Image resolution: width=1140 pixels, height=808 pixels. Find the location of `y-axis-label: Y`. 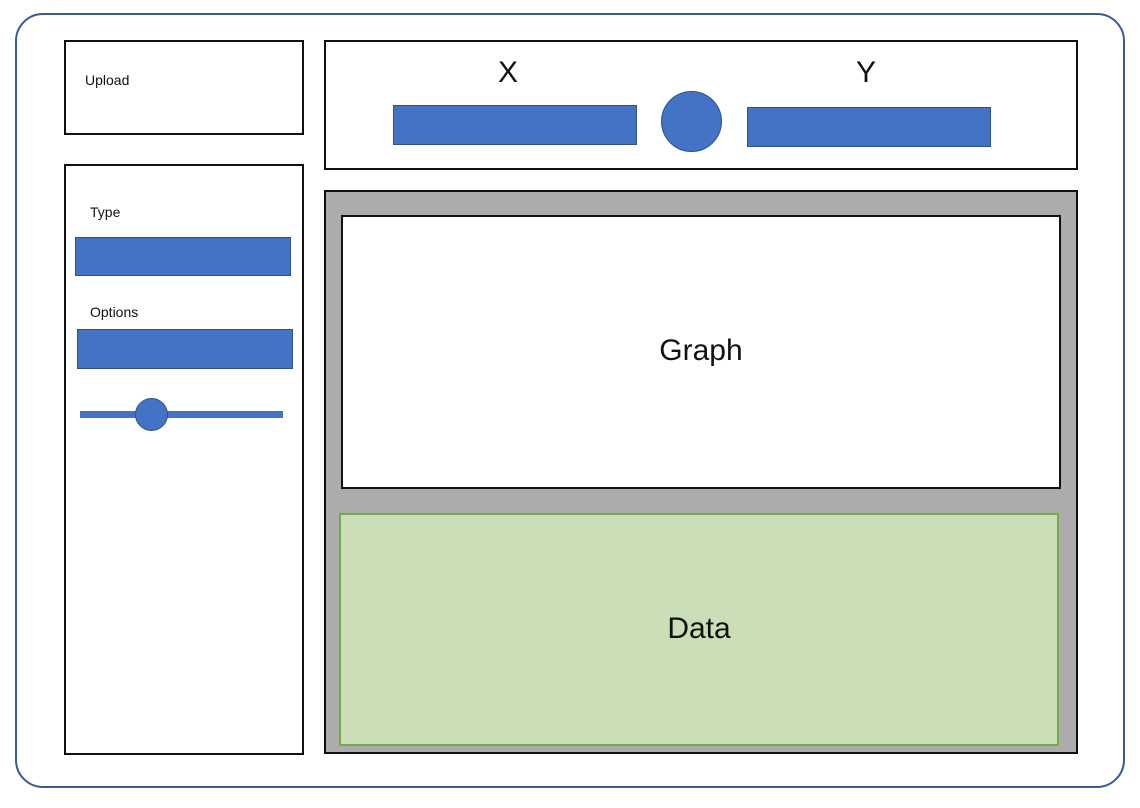

y-axis-label: Y is located at coordinates (866, 72).